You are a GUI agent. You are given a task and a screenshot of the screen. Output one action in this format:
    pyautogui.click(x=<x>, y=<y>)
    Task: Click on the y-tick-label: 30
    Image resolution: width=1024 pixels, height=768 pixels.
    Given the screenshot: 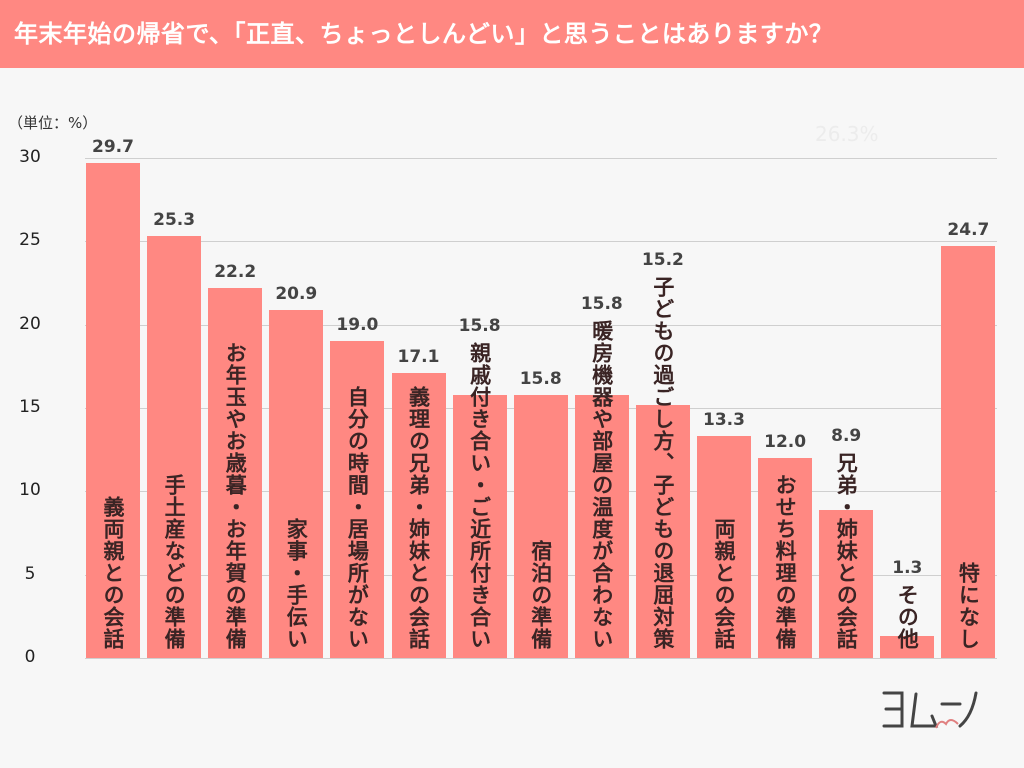 What is the action you would take?
    pyautogui.click(x=30, y=157)
    